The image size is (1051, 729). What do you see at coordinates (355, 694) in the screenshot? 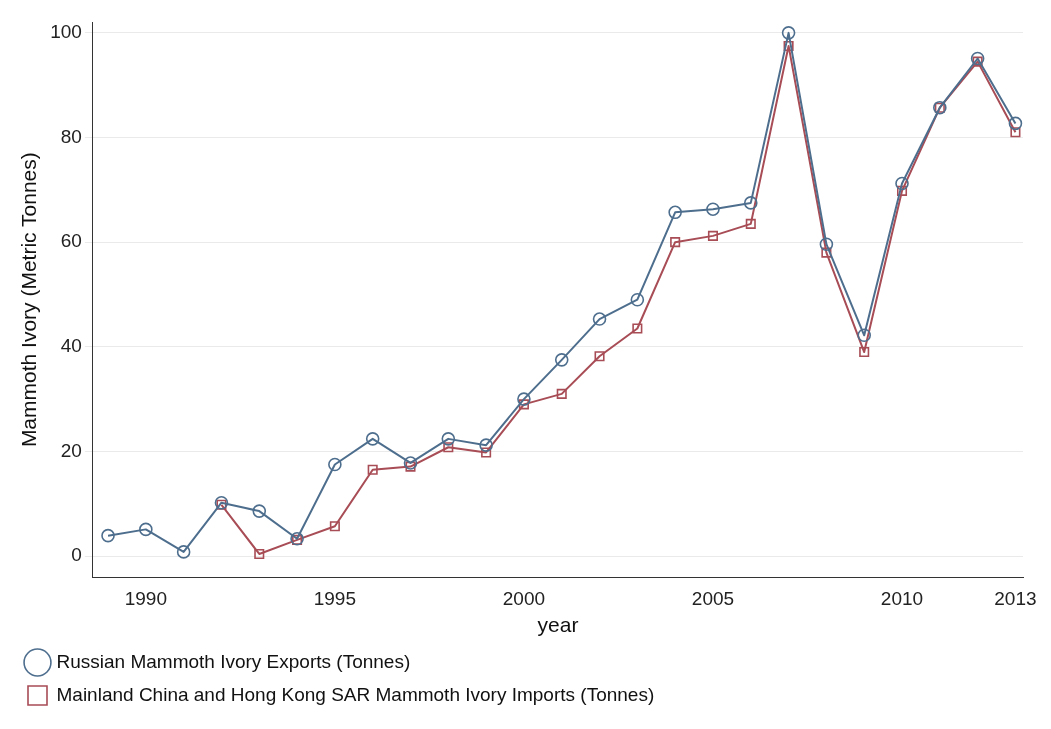
I see `legend-label: Mainland China and Hong Kong SAR Mammoth Ivory Imports (Tonnes)` at bounding box center [355, 694].